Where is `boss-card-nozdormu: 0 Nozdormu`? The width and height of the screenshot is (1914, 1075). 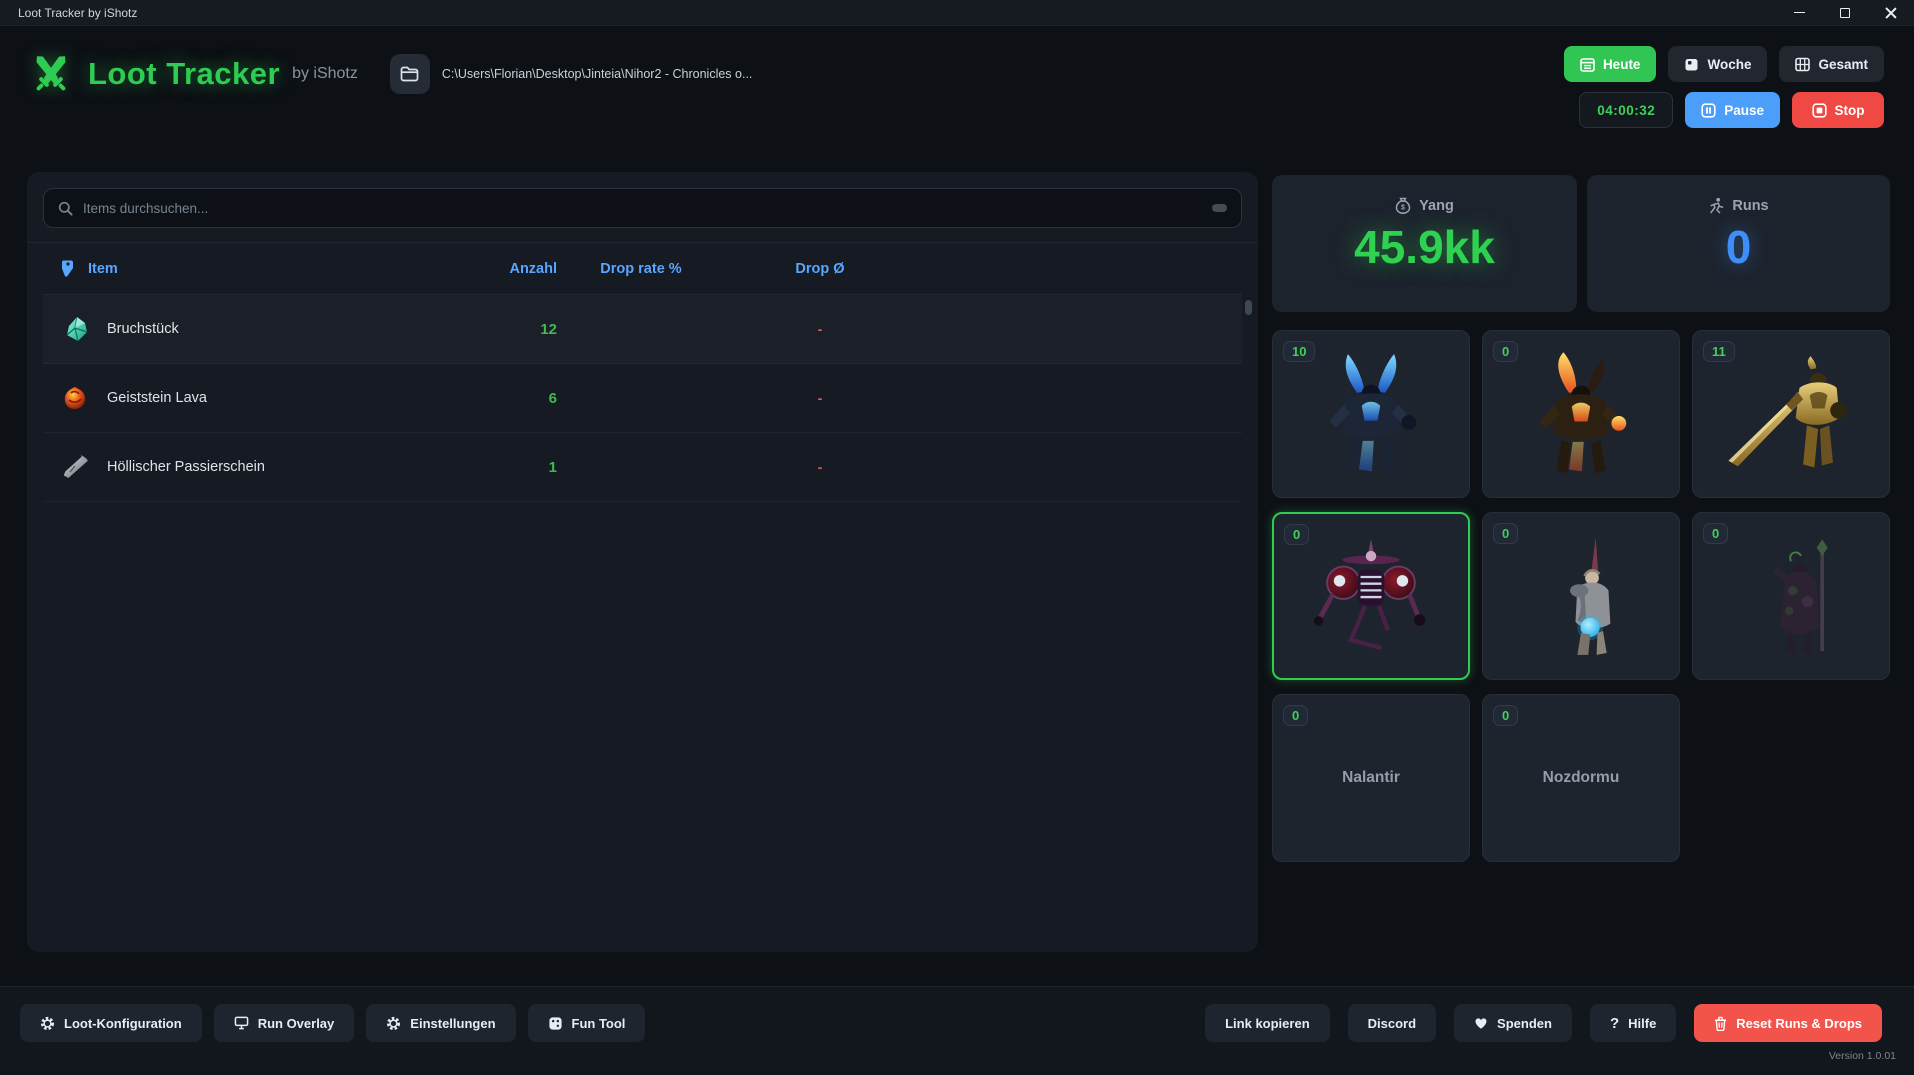 boss-card-nozdormu: 0 Nozdormu is located at coordinates (1581, 778).